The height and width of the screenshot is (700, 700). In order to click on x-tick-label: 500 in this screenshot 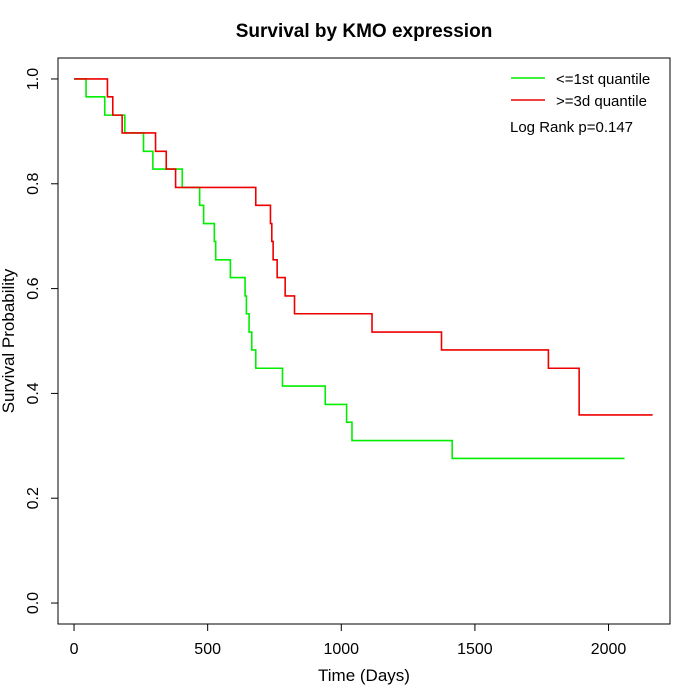, I will do `click(207, 649)`.